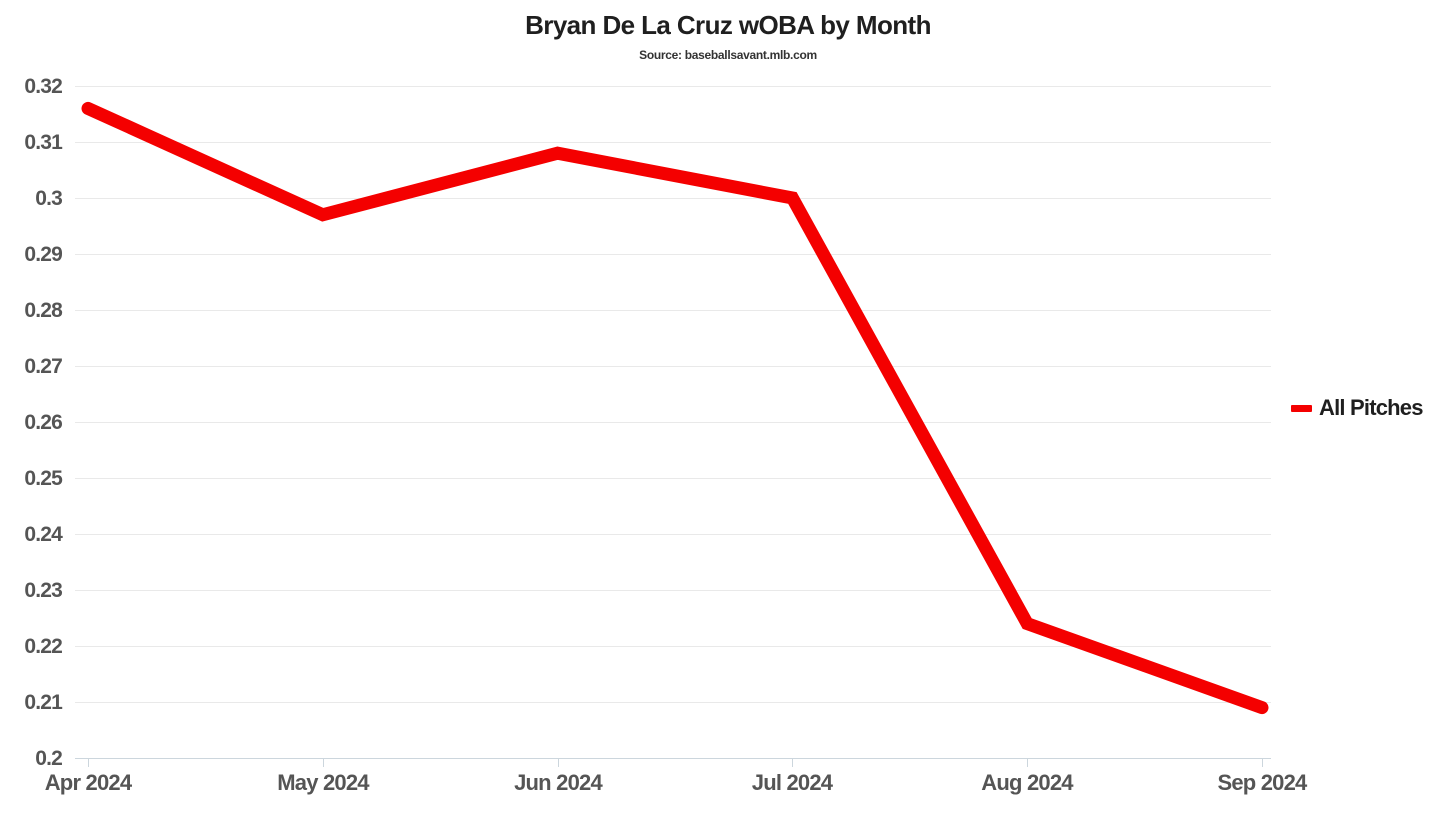 The width and height of the screenshot is (1456, 819). I want to click on x-axis-label: Jun 2024, so click(558, 782).